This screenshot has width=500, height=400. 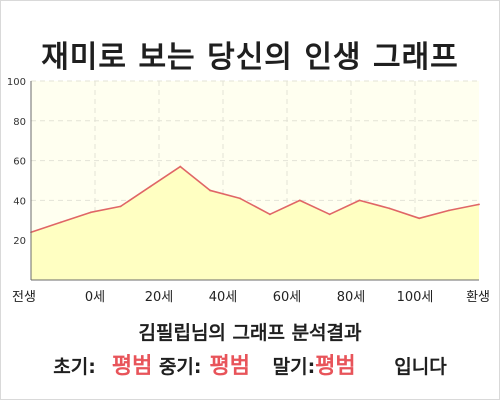 I want to click on x-tick-label-6: 100세, so click(x=415, y=297).